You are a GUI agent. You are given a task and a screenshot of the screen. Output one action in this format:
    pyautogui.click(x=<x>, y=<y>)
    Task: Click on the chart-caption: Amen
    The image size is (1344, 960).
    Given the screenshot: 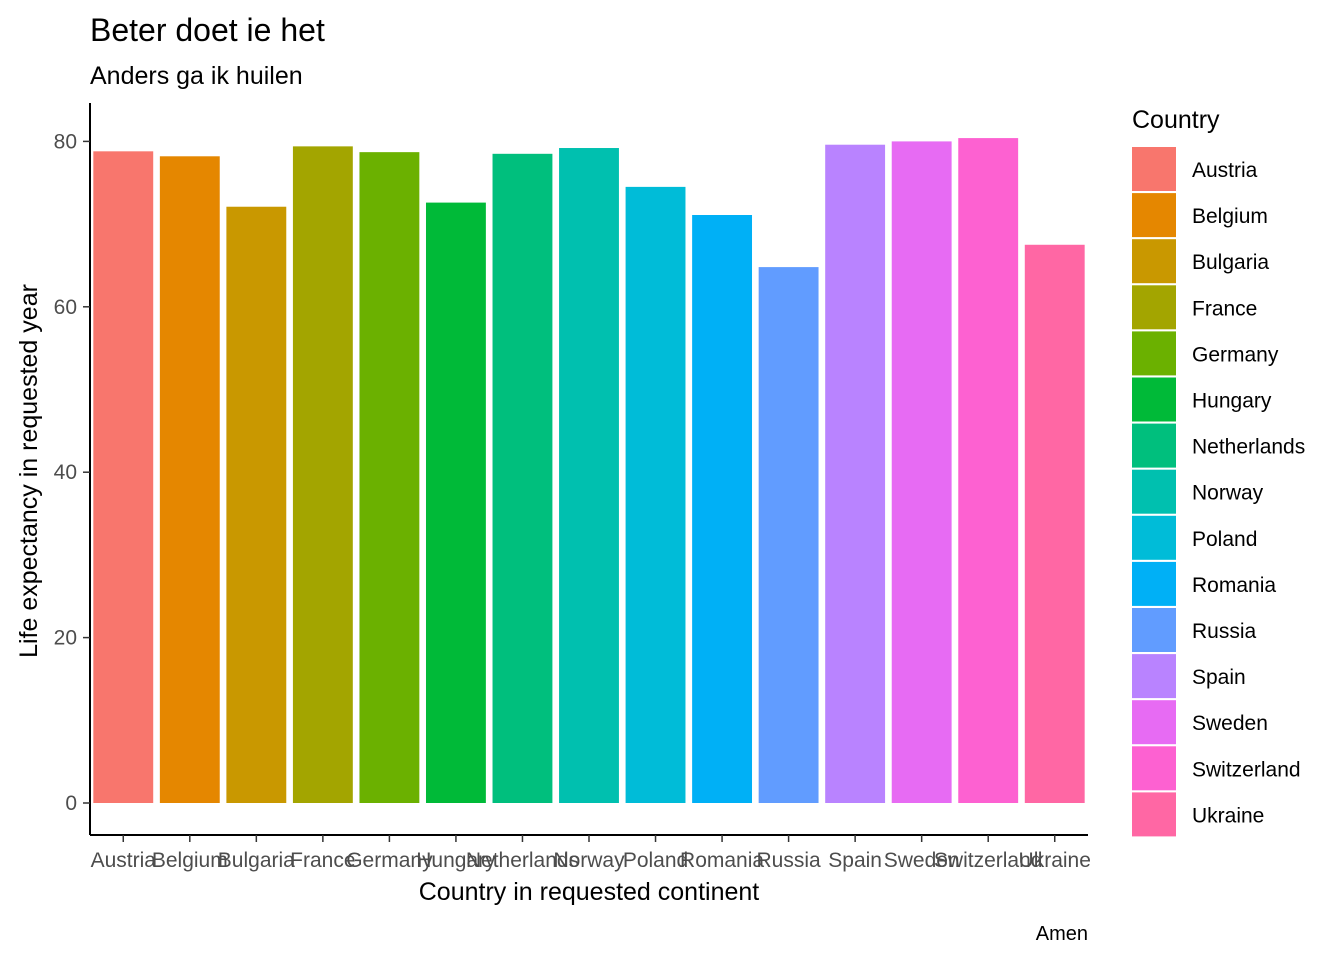 What is the action you would take?
    pyautogui.click(x=1062, y=934)
    